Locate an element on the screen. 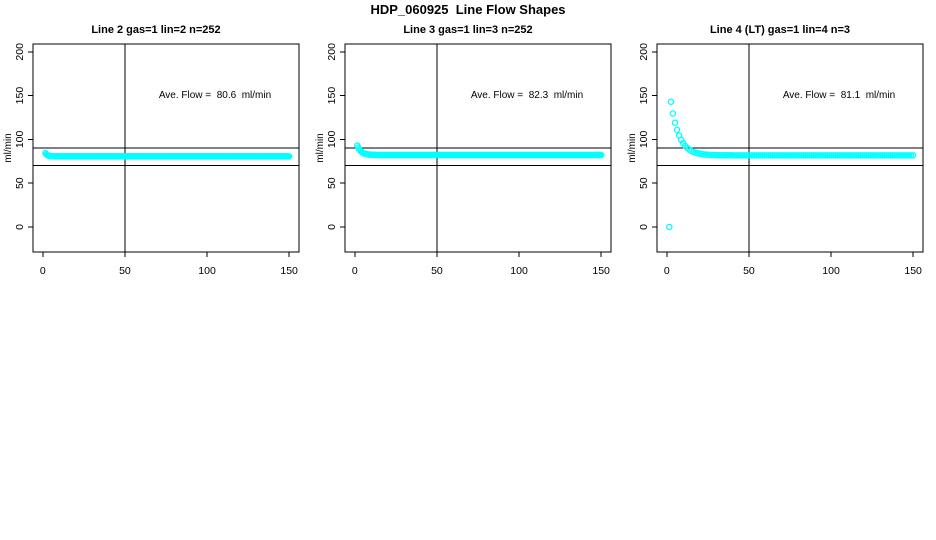 This screenshot has height=540, width=936. panel-title: Line 2 gas=1 lin=2 n=252 is located at coordinates (156, 30).